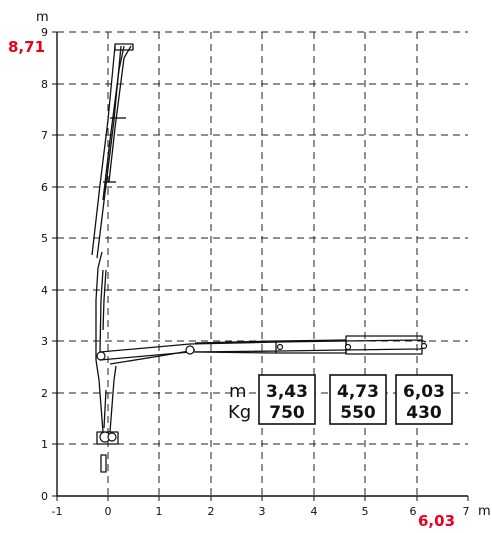 The image size is (492, 533). I want to click on reach-value: 6,03, so click(424, 392).